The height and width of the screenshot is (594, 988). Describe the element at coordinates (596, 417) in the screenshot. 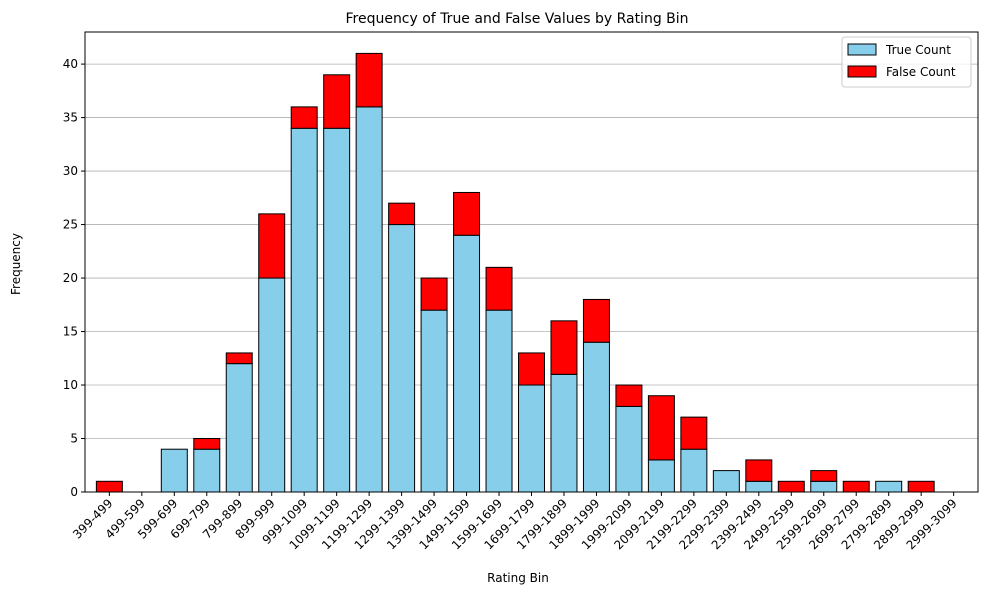

I see `bar-true-1899-1999` at that location.